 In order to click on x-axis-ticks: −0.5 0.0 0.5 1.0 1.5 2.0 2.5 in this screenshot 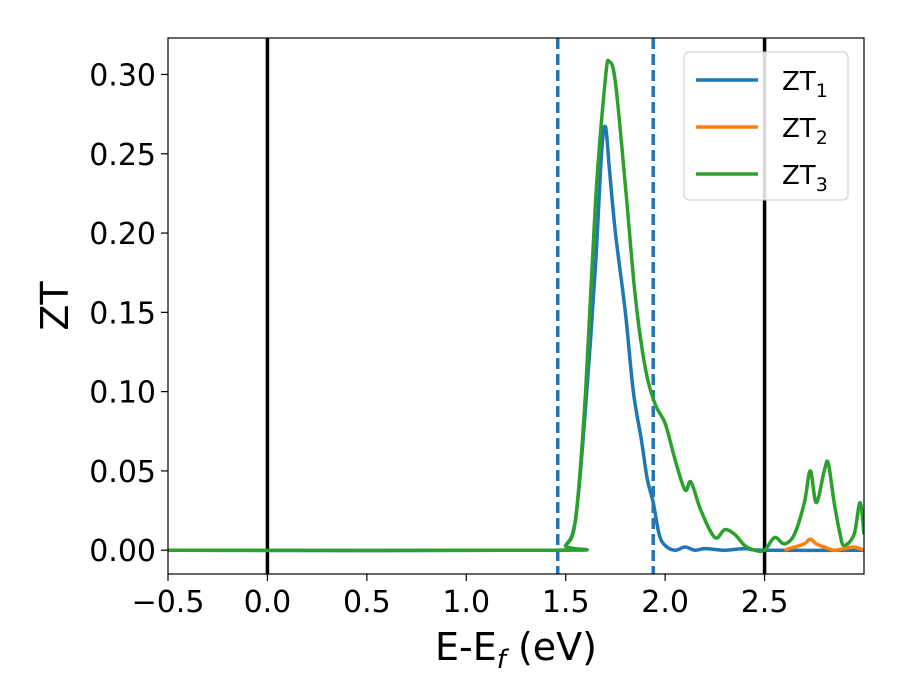, I will do `click(460, 597)`.